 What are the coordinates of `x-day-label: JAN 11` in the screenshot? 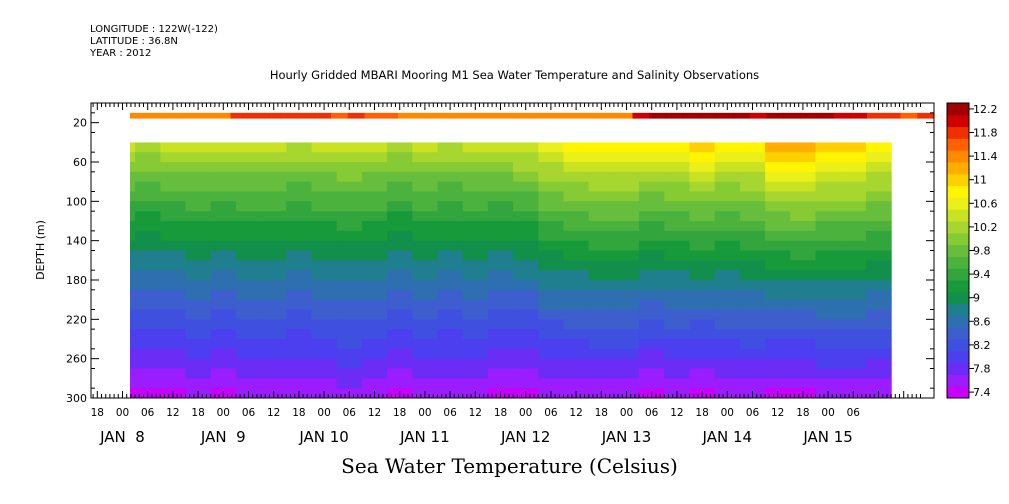 It's located at (424, 437).